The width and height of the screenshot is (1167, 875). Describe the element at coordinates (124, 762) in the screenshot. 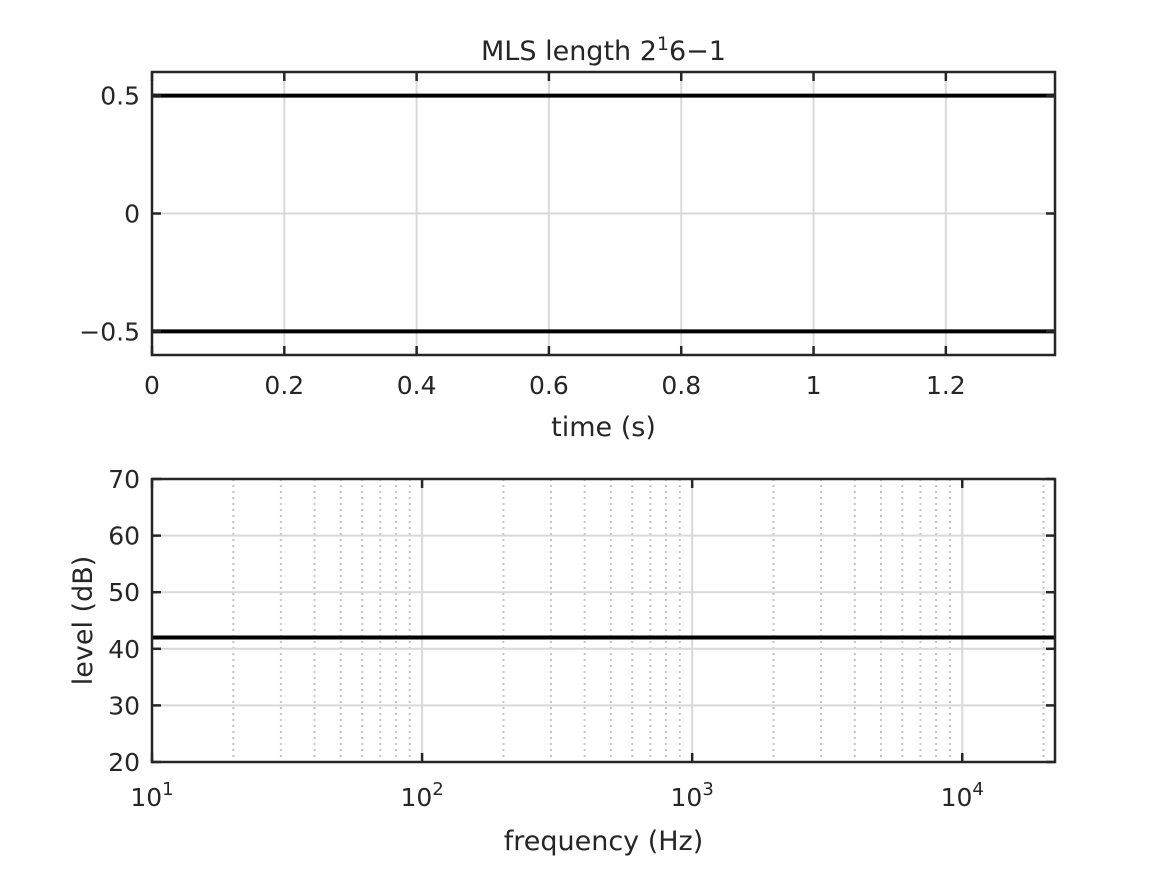

I see `y-tick-label: 20` at that location.